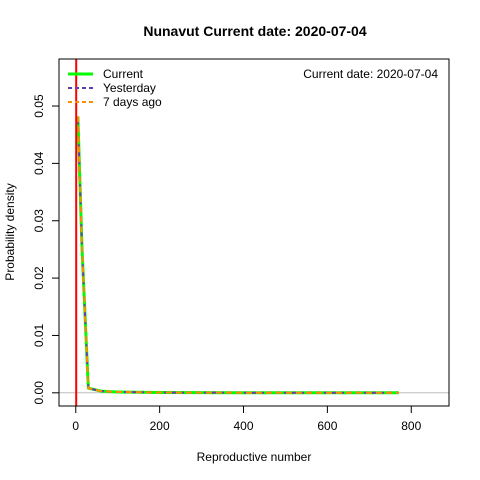 The image size is (480, 480). Describe the element at coordinates (46, 249) in the screenshot. I see `y-axis: 0.00 0.01 0.02 0.03 0.04 0.05` at that location.